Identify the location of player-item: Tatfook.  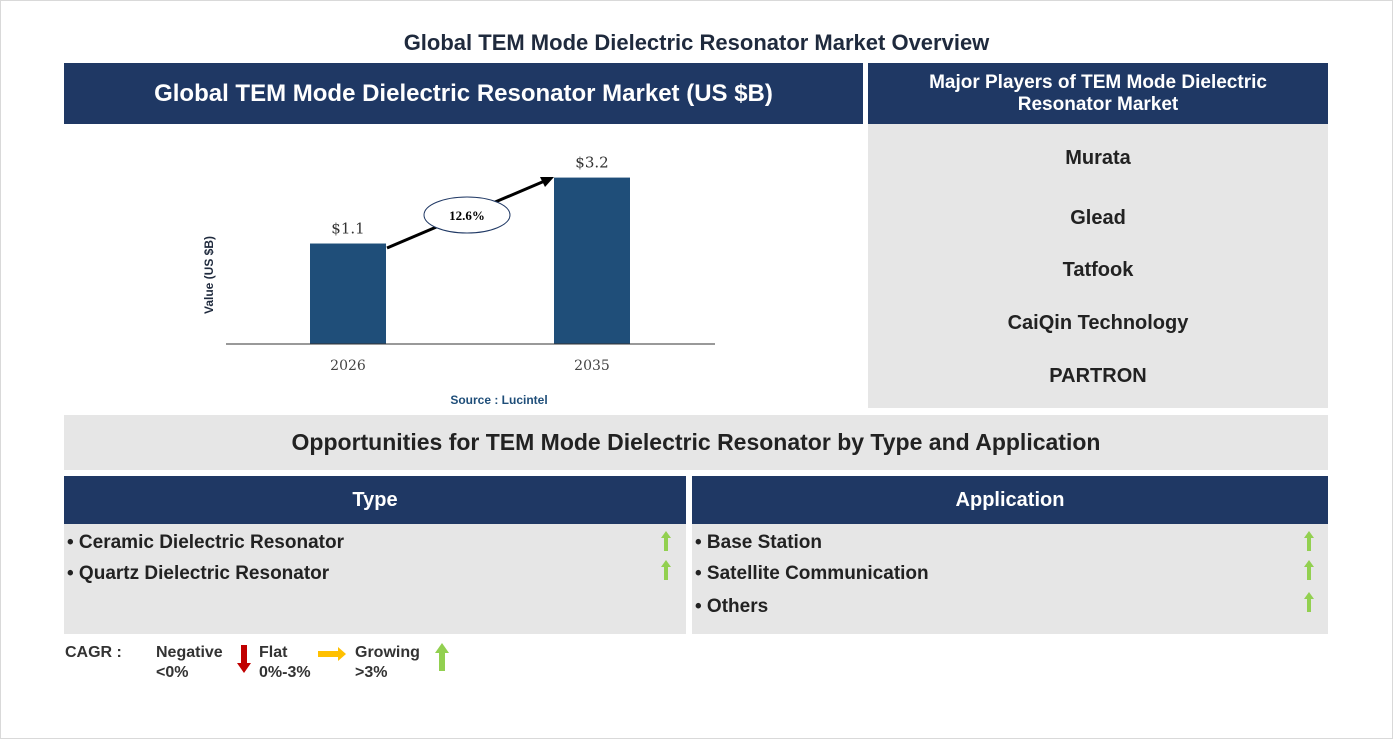
(1098, 270).